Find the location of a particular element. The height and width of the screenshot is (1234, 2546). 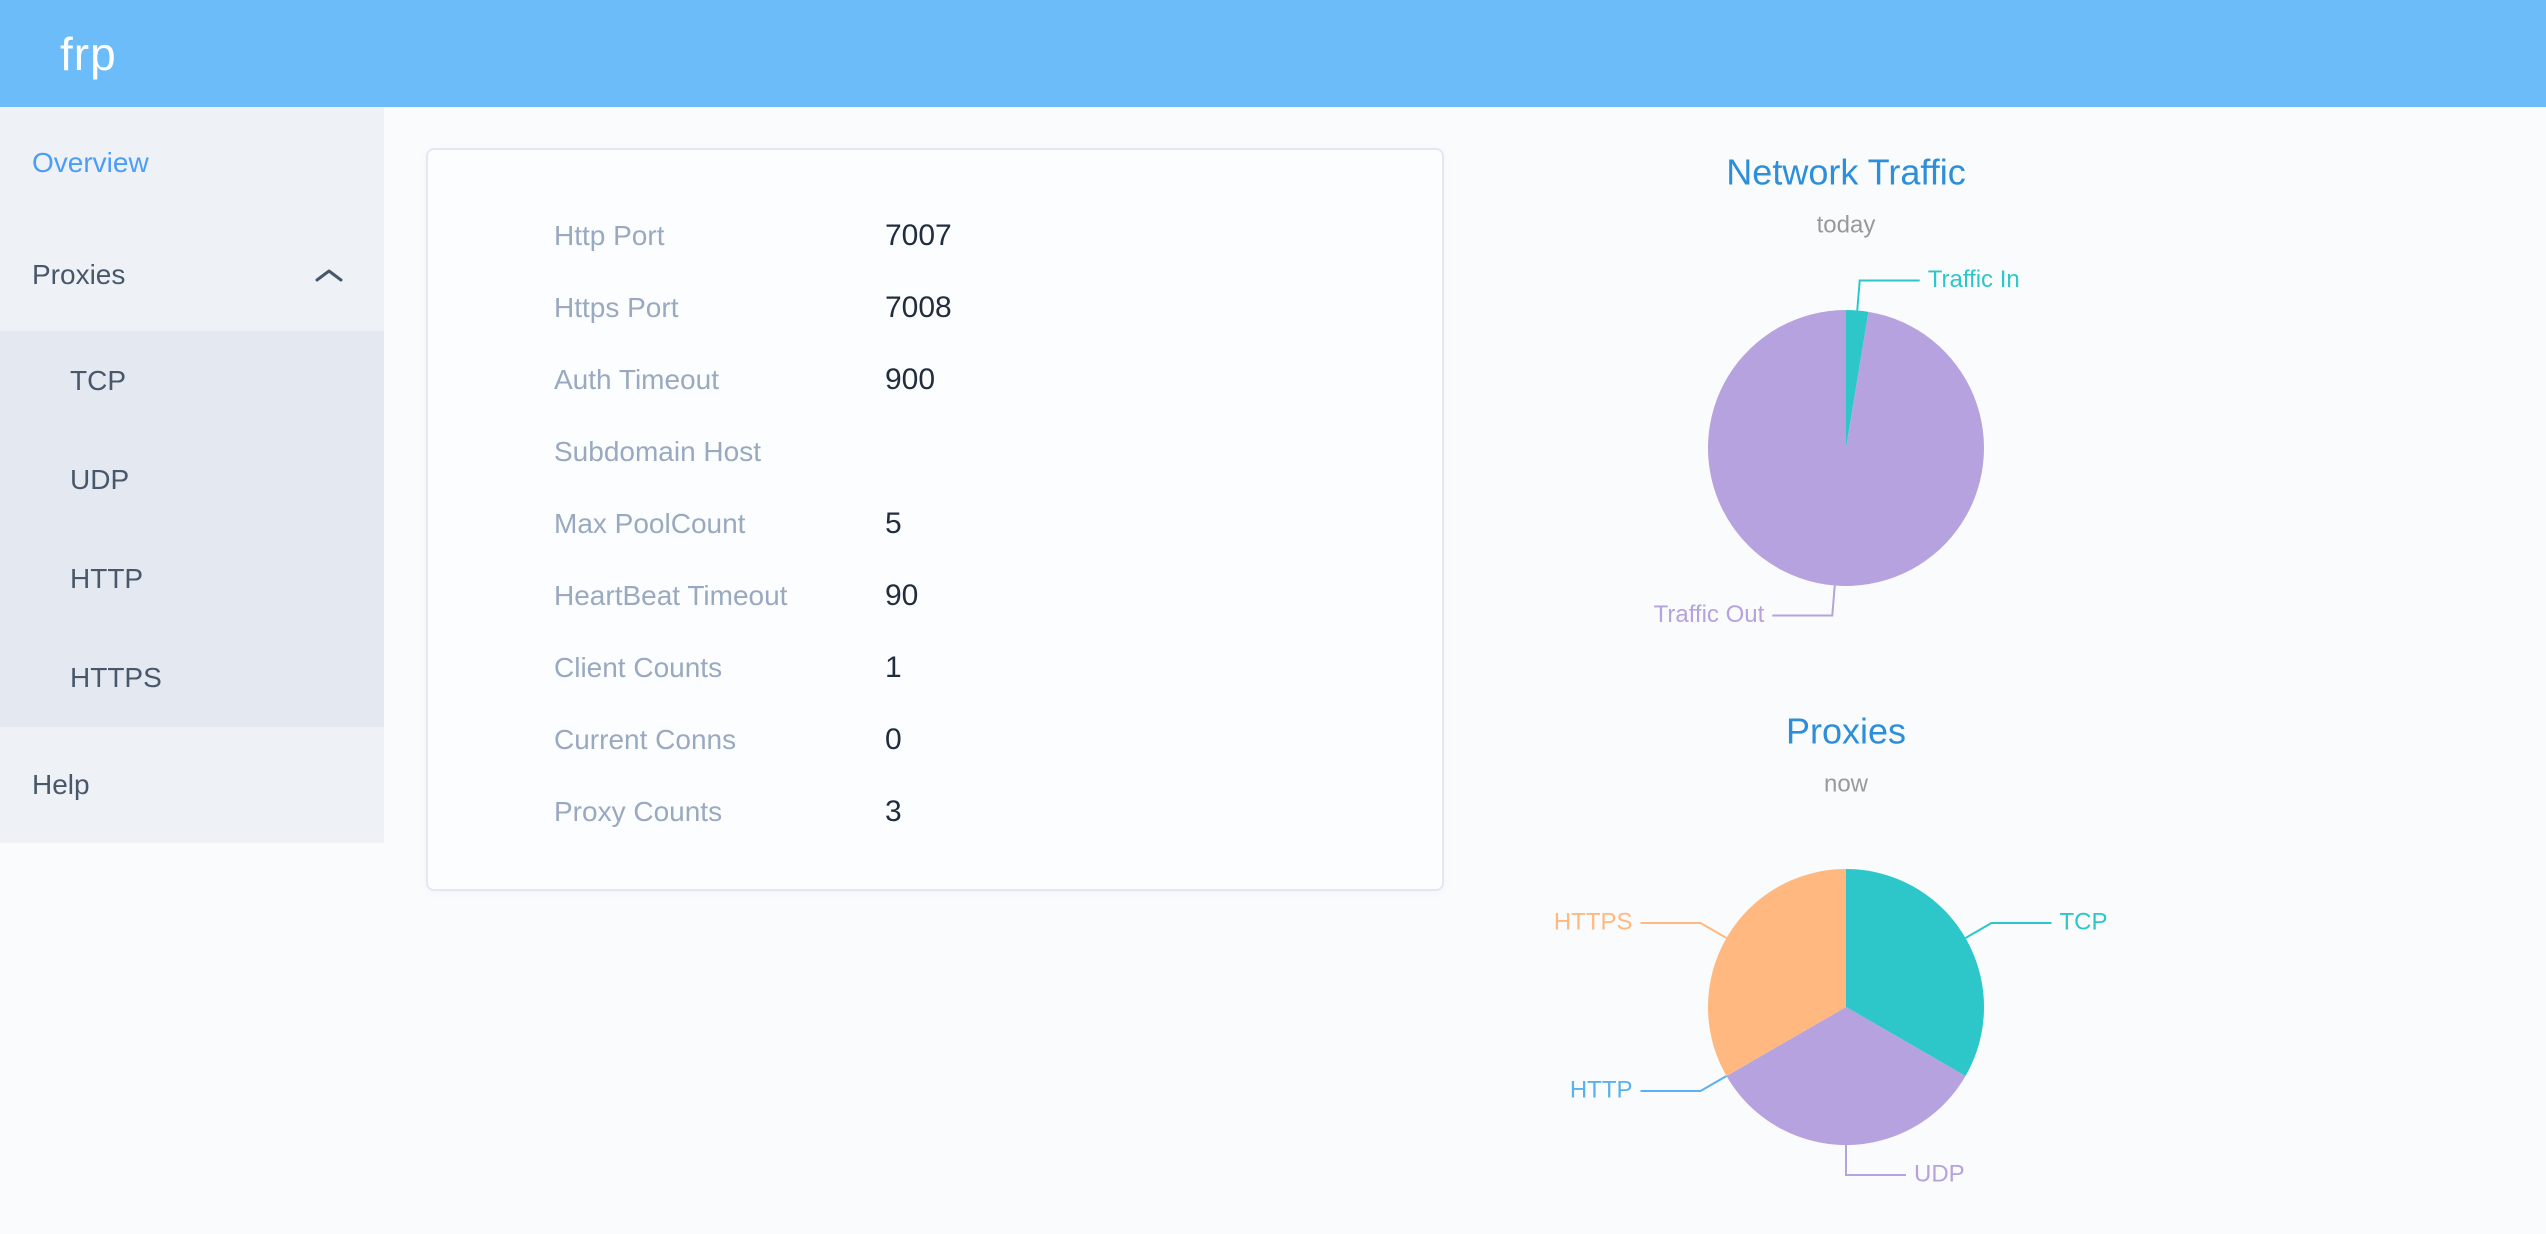

sidebar-item-http: HTTP is located at coordinates (192, 578).